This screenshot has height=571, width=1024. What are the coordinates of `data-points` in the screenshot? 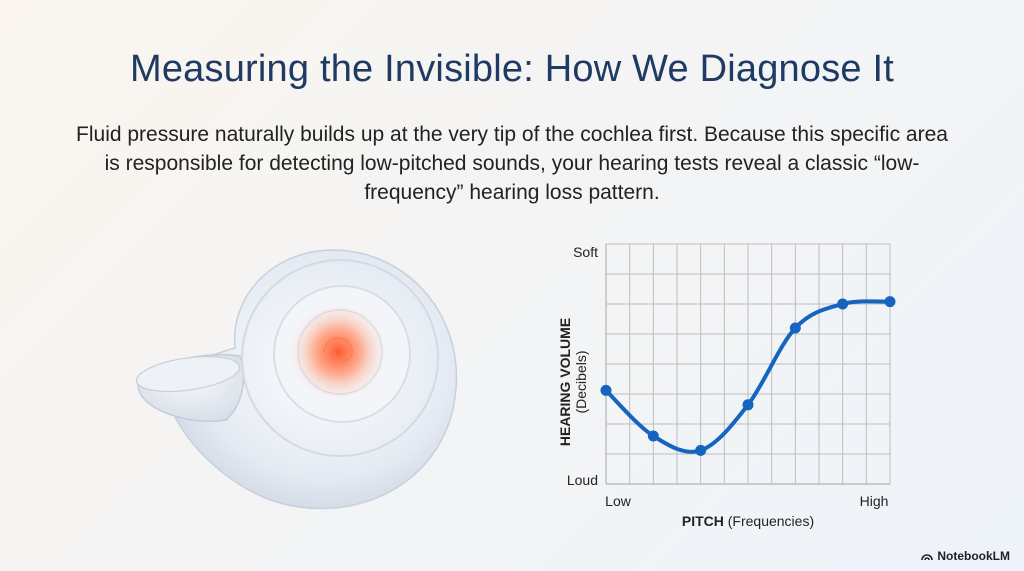 It's located at (748, 376).